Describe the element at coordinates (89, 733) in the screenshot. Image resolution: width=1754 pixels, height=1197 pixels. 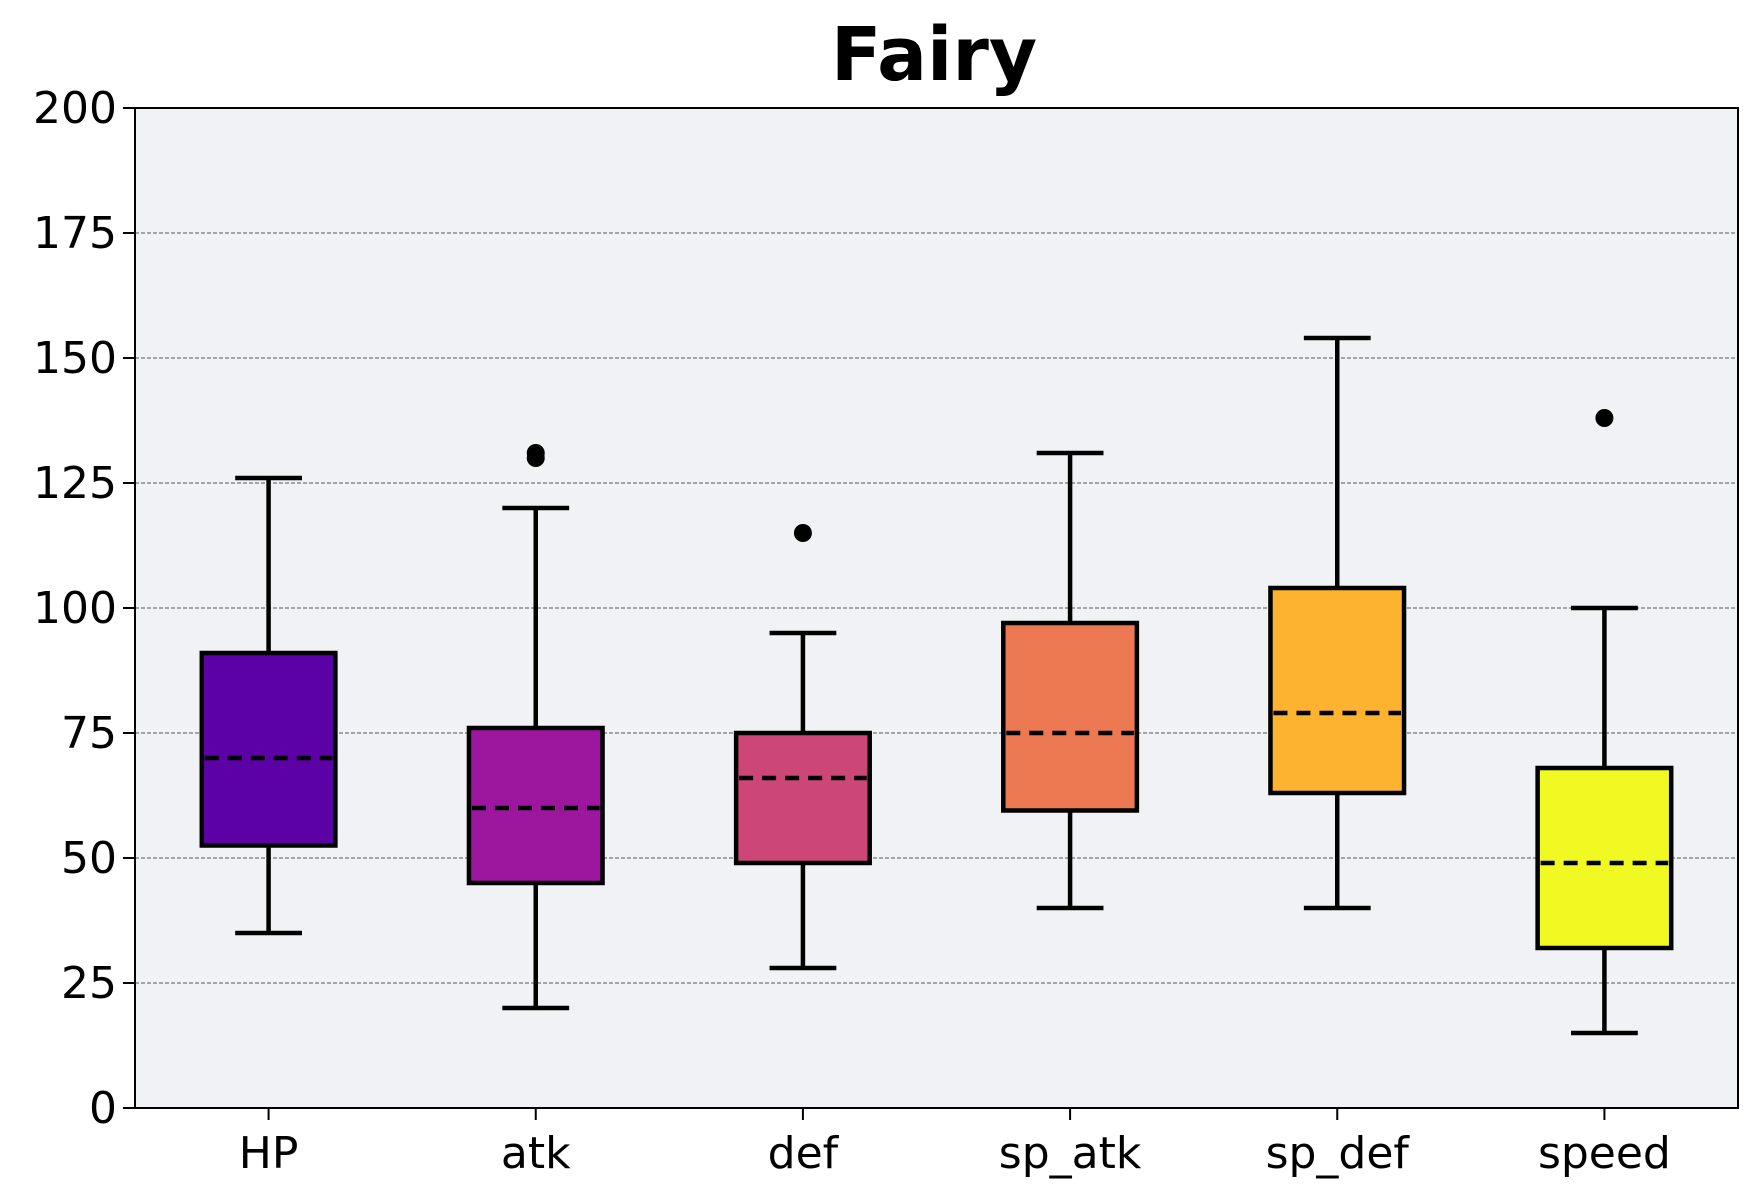
I see `y-tick-label-75: 75` at that location.